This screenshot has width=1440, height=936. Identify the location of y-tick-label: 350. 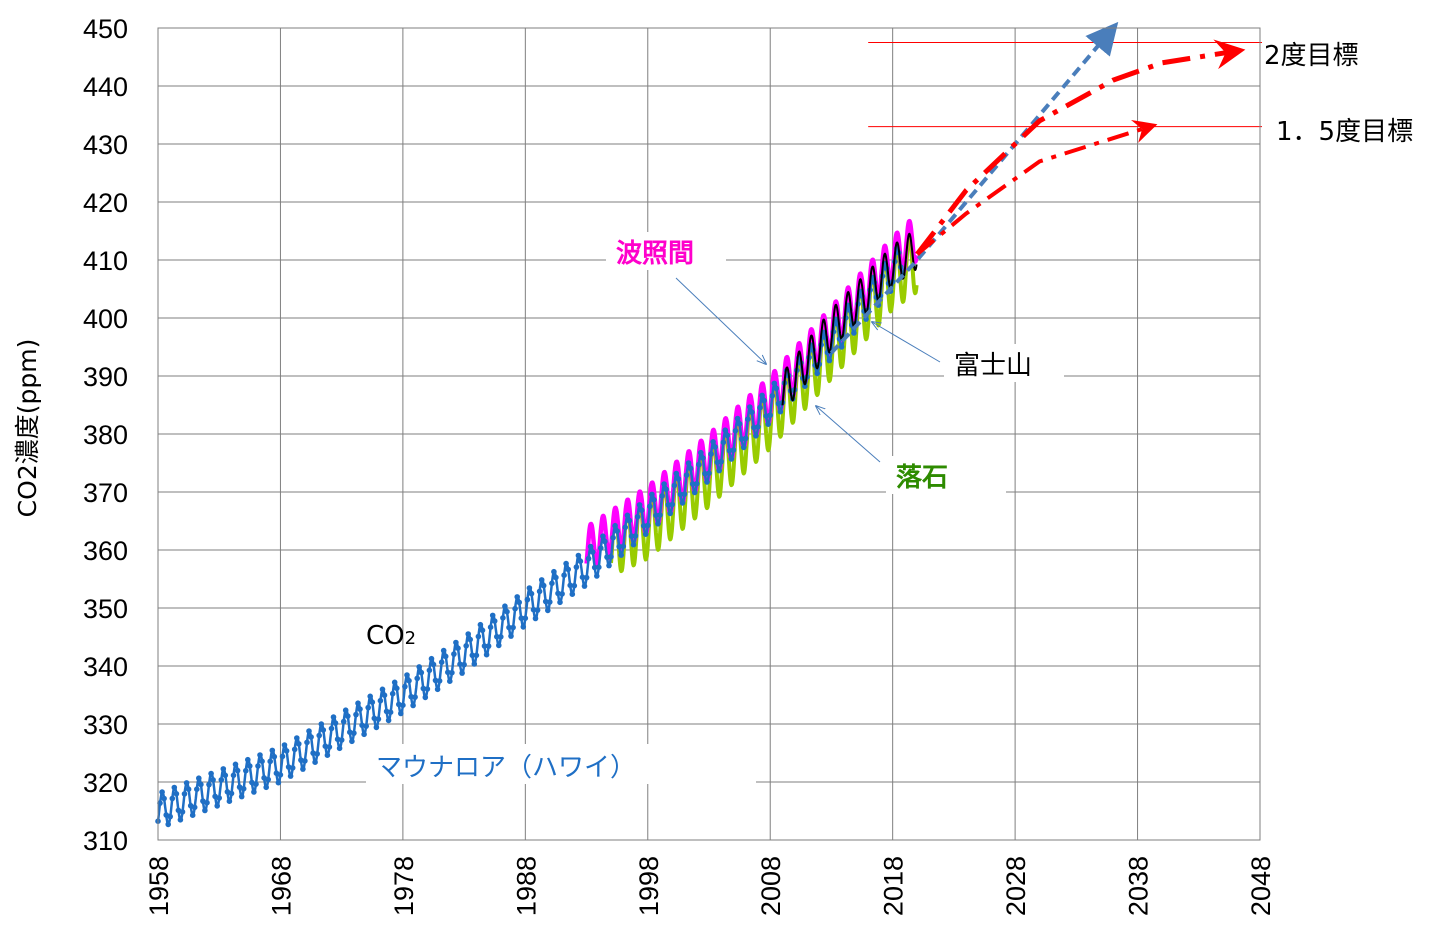
(105, 609).